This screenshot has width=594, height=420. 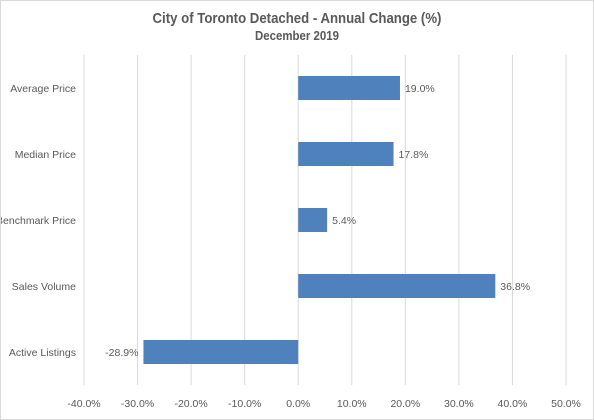 I want to click on x-tick-label: 20.0%, so click(x=405, y=404).